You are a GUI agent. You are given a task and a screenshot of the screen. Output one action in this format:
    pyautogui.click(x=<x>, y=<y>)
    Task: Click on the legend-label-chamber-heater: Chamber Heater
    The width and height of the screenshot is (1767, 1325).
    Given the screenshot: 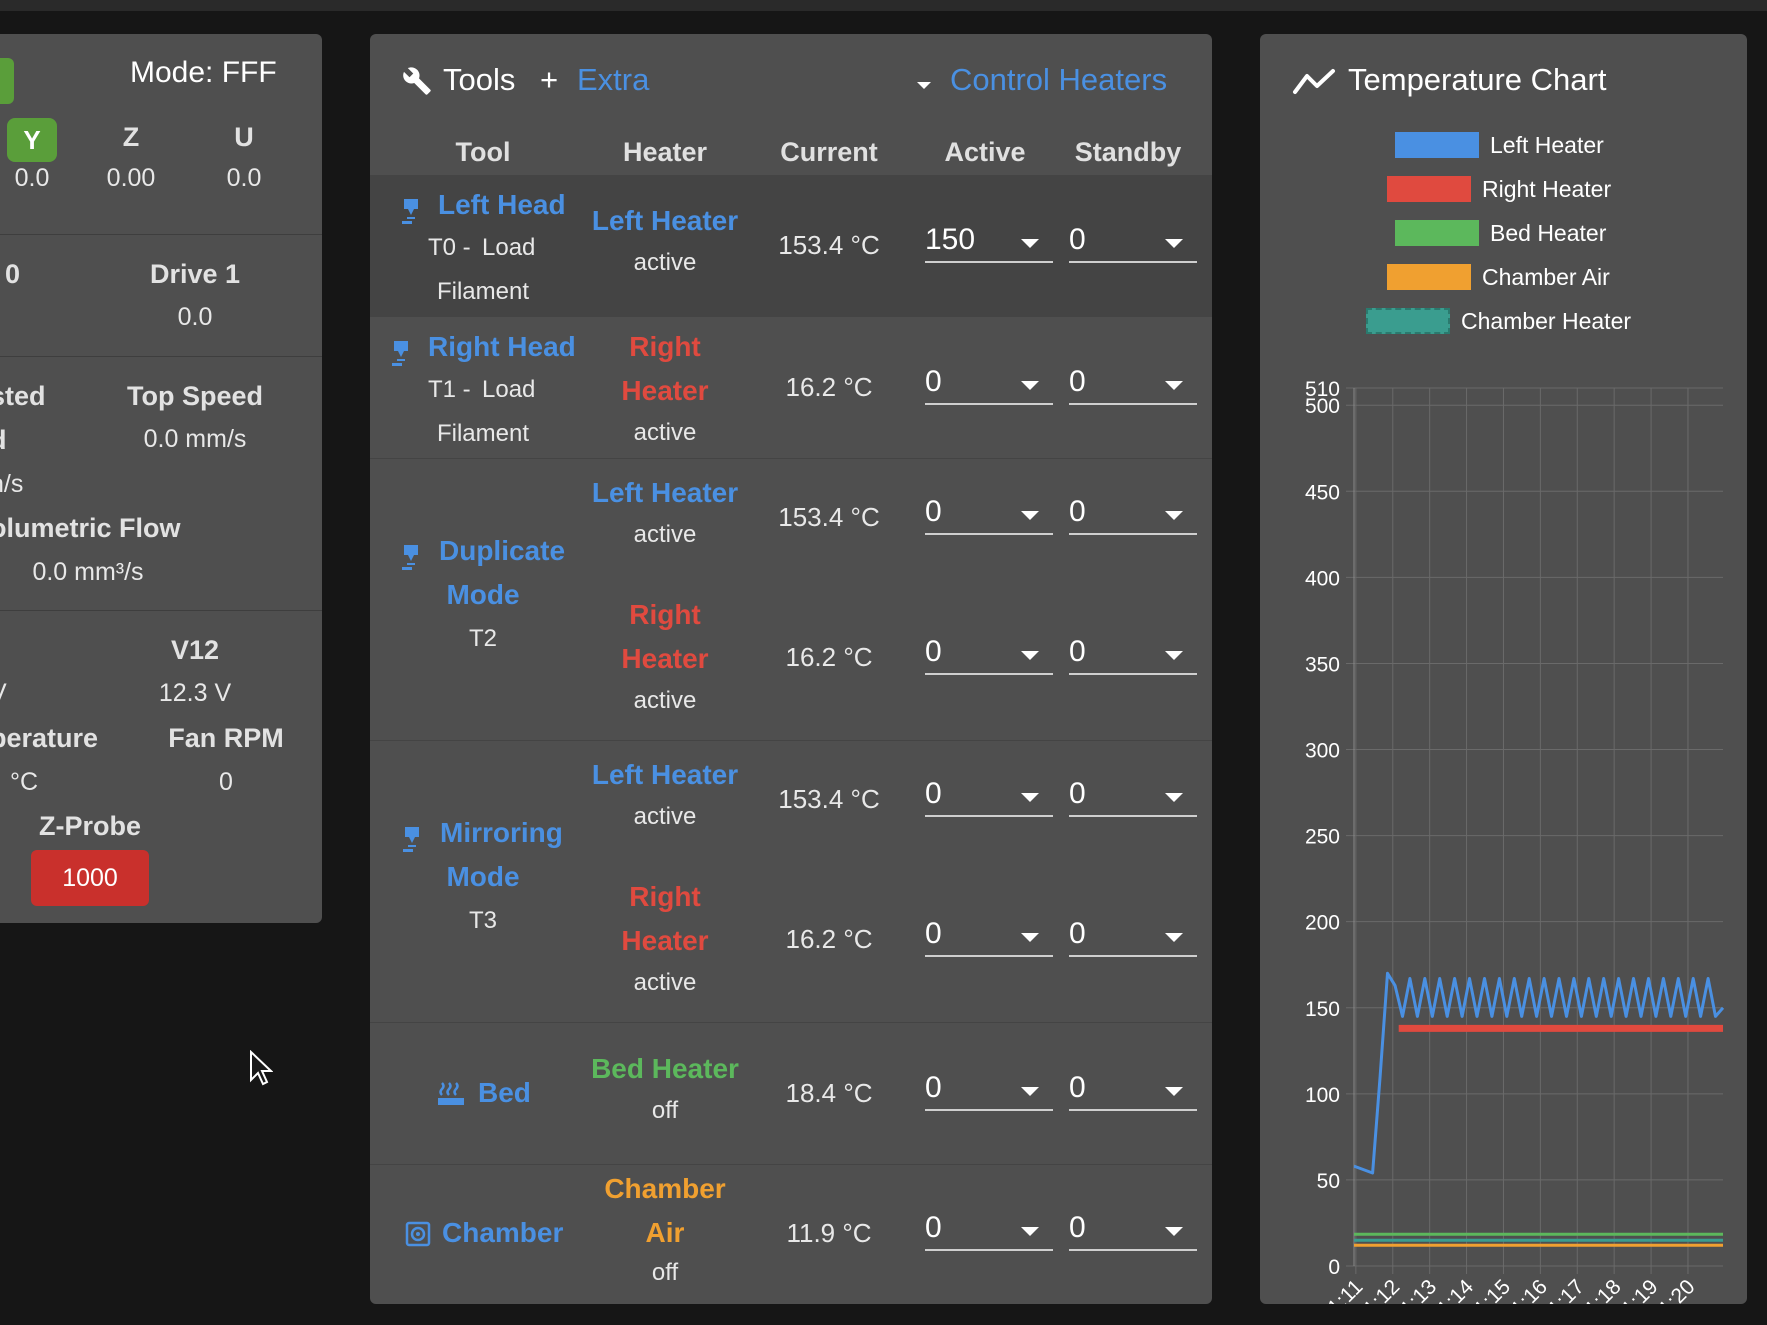 What is the action you would take?
    pyautogui.click(x=1546, y=321)
    